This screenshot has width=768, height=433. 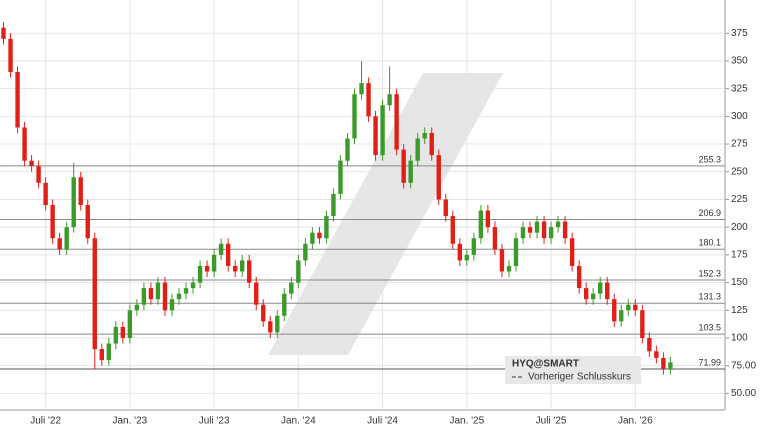 I want to click on x-tick-label: Juli '24, so click(x=382, y=421).